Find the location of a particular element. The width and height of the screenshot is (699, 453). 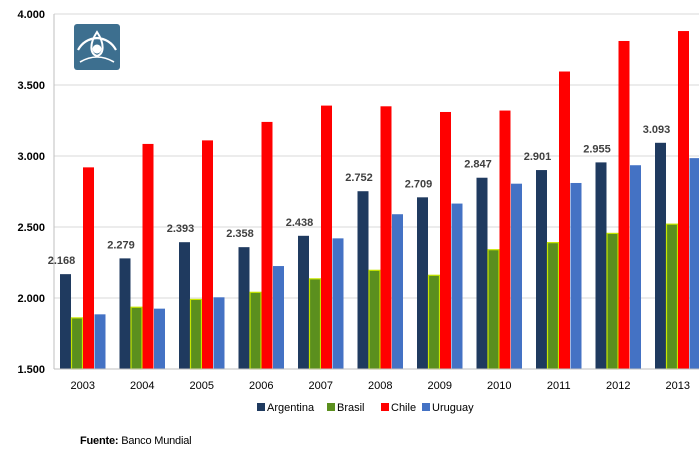

bar-chile-2006 is located at coordinates (267, 245).